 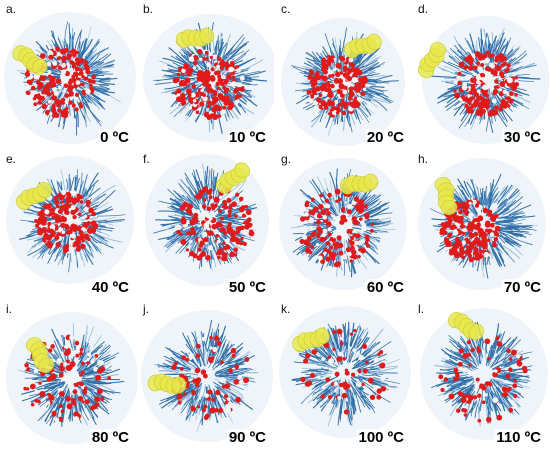 I want to click on temperature-label: 80 ºC, so click(x=110, y=437).